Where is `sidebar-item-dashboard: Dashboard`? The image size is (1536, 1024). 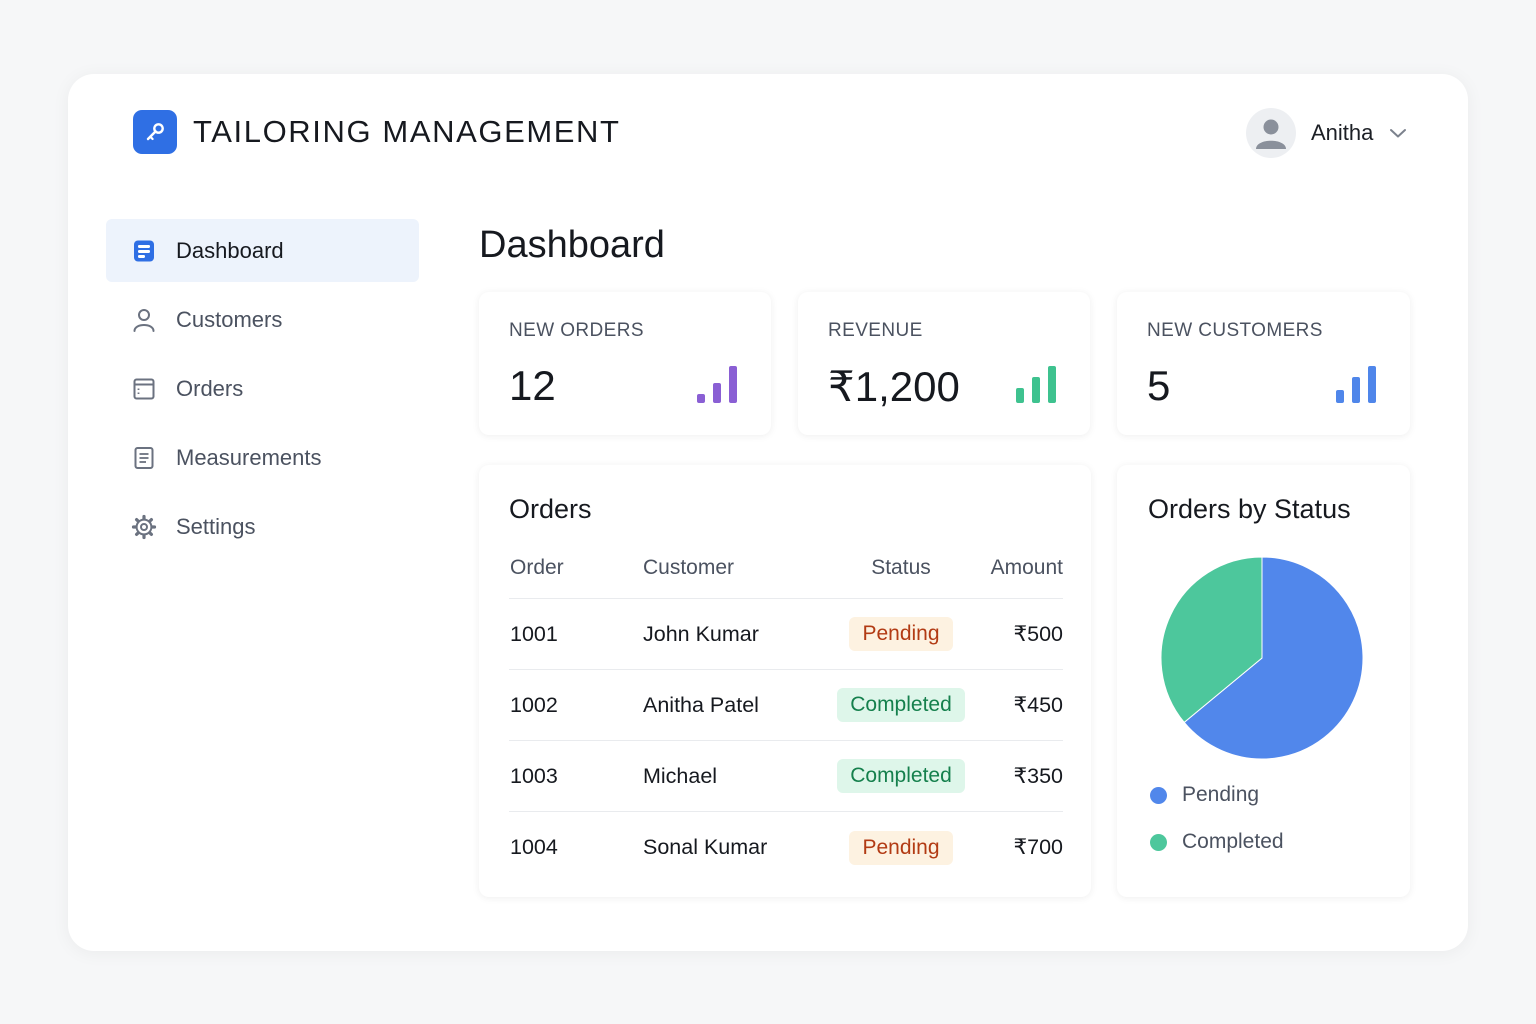 sidebar-item-dashboard: Dashboard is located at coordinates (262, 250).